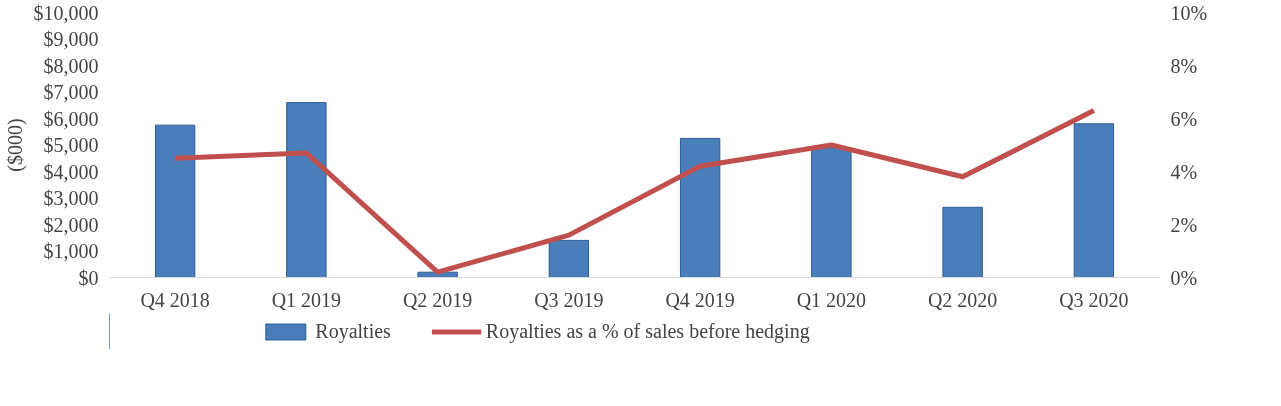  I want to click on y2-tick-label: 2%, so click(1184, 224).